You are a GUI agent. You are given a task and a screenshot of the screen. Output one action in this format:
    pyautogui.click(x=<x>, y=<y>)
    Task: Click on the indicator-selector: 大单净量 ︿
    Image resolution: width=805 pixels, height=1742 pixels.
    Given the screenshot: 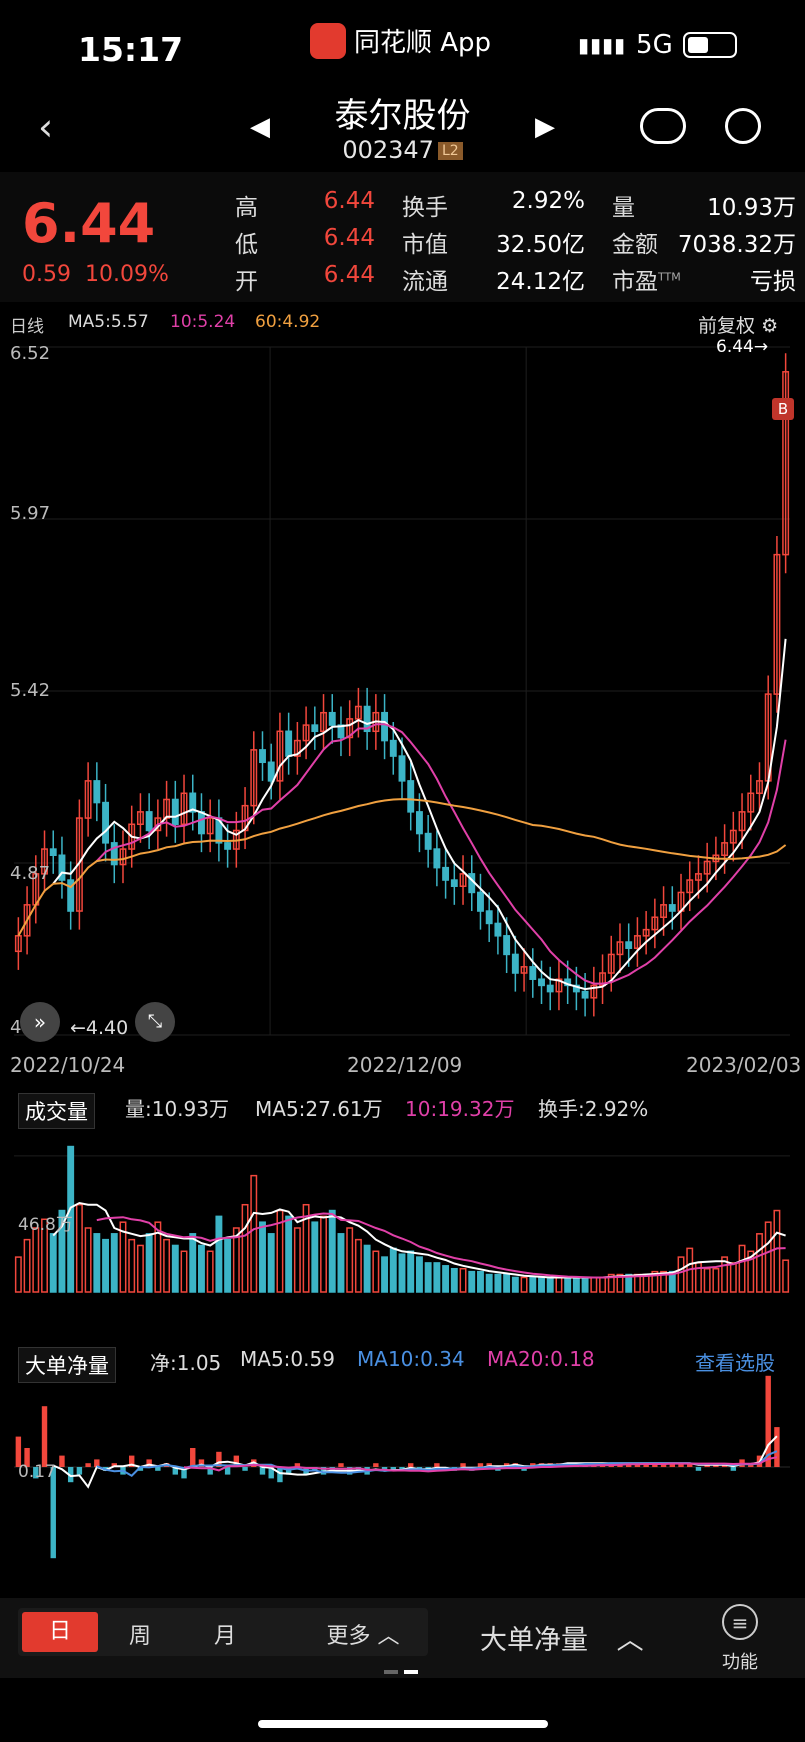 What is the action you would take?
    pyautogui.click(x=562, y=1637)
    